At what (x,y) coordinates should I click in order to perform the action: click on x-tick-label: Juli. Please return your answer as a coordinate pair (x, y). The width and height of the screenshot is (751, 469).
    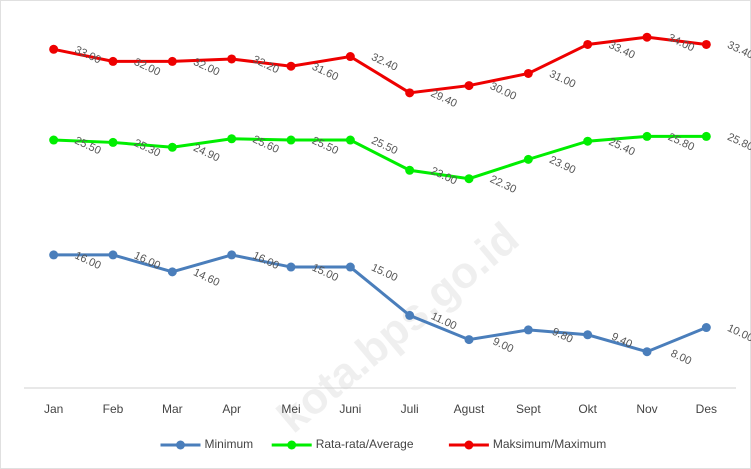
    Looking at the image, I should click on (410, 409).